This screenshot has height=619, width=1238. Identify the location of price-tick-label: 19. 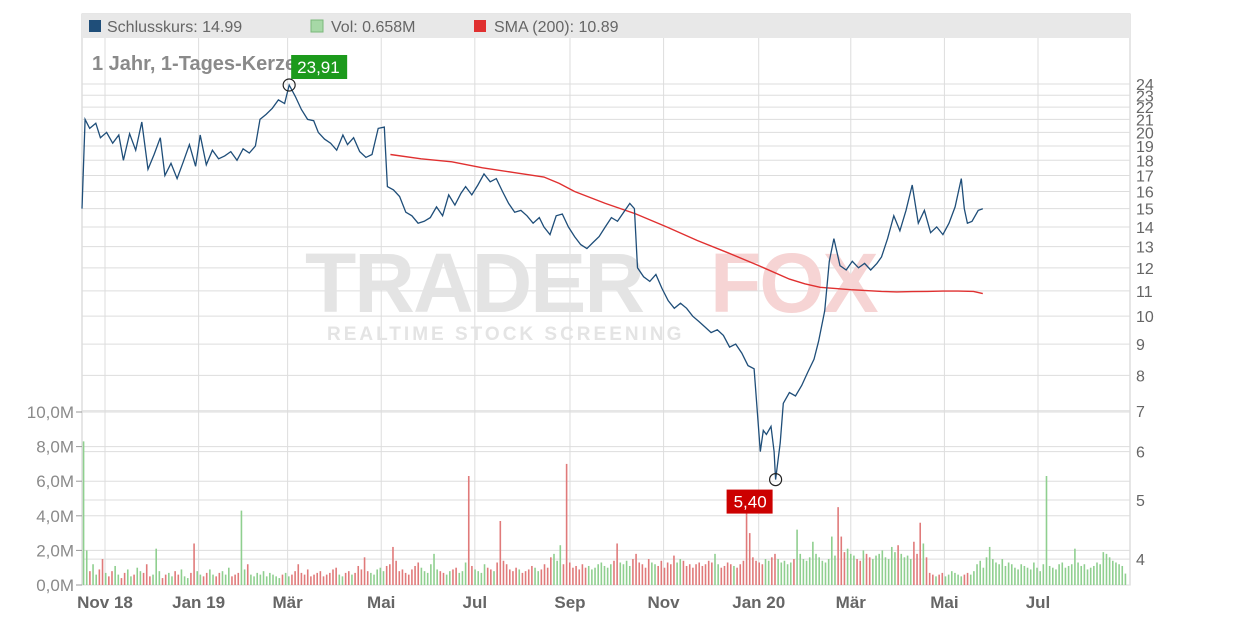
(1145, 147).